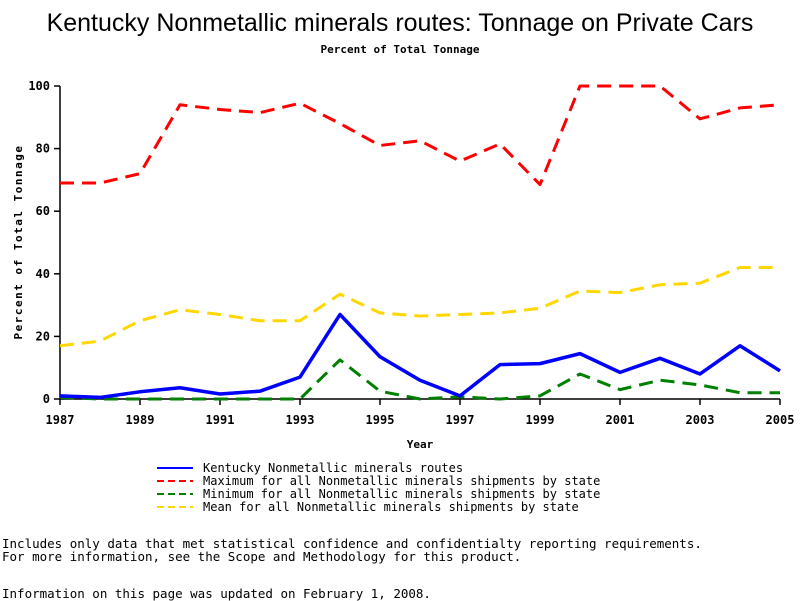 The image size is (800, 601). I want to click on y-axis-label: Percent of Total Tonnage, so click(18, 242).